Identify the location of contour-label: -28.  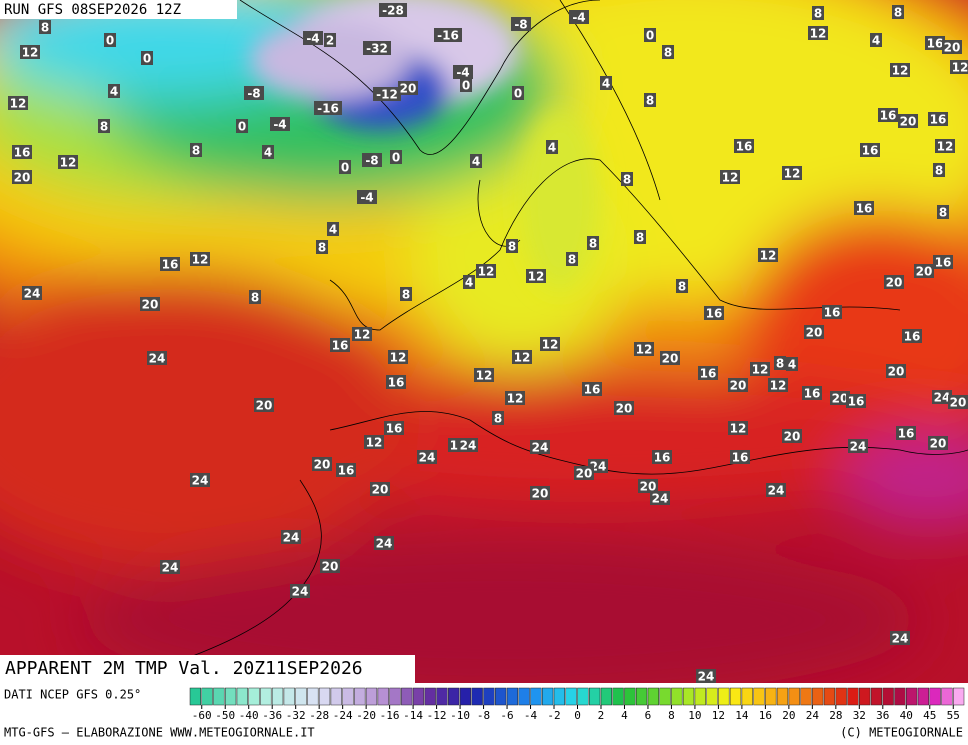
(393, 11).